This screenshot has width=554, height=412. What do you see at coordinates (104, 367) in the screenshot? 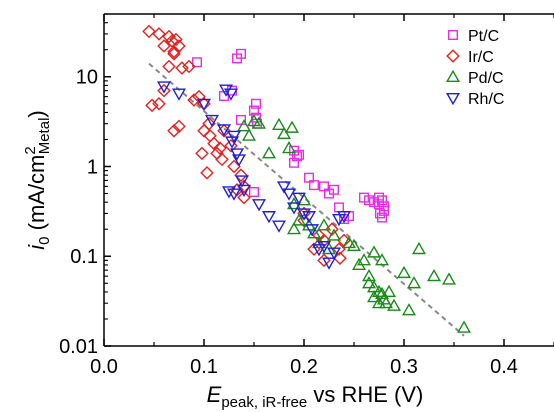
I see `x-tick-label: 0.0` at bounding box center [104, 367].